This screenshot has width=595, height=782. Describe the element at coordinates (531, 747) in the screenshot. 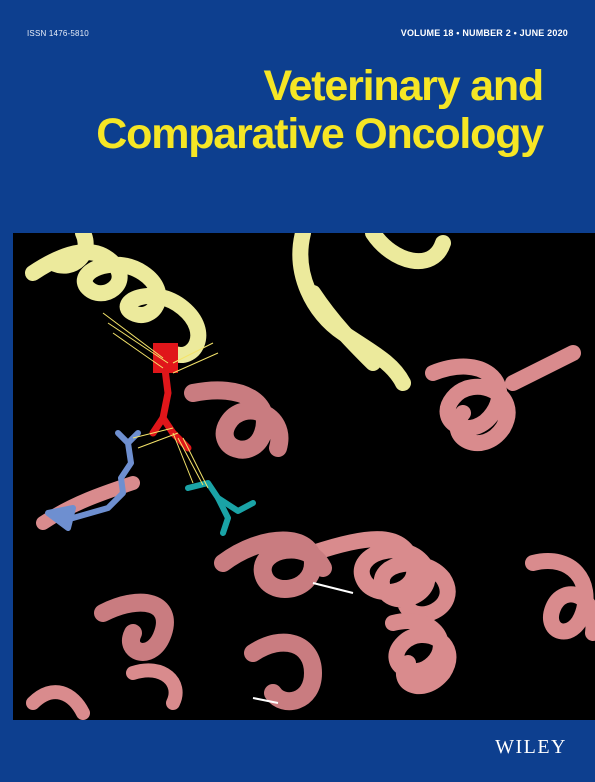

I see `publisher-logo: WILEY` at that location.